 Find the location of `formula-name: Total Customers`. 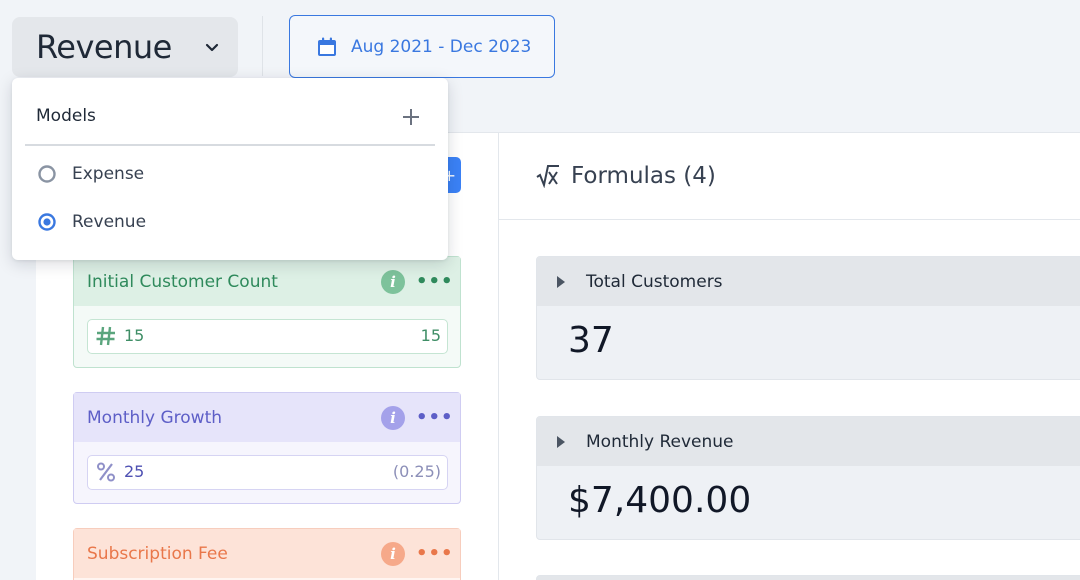

formula-name: Total Customers is located at coordinates (654, 281).